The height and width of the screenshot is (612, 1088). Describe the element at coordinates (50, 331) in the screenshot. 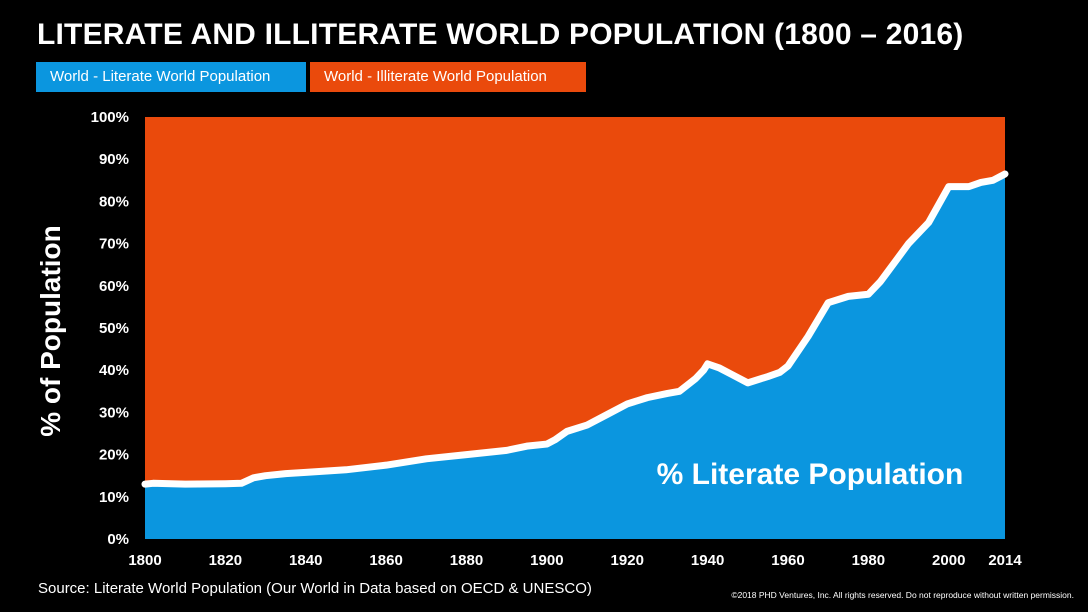

I see `y-axis-label: % of Population` at that location.